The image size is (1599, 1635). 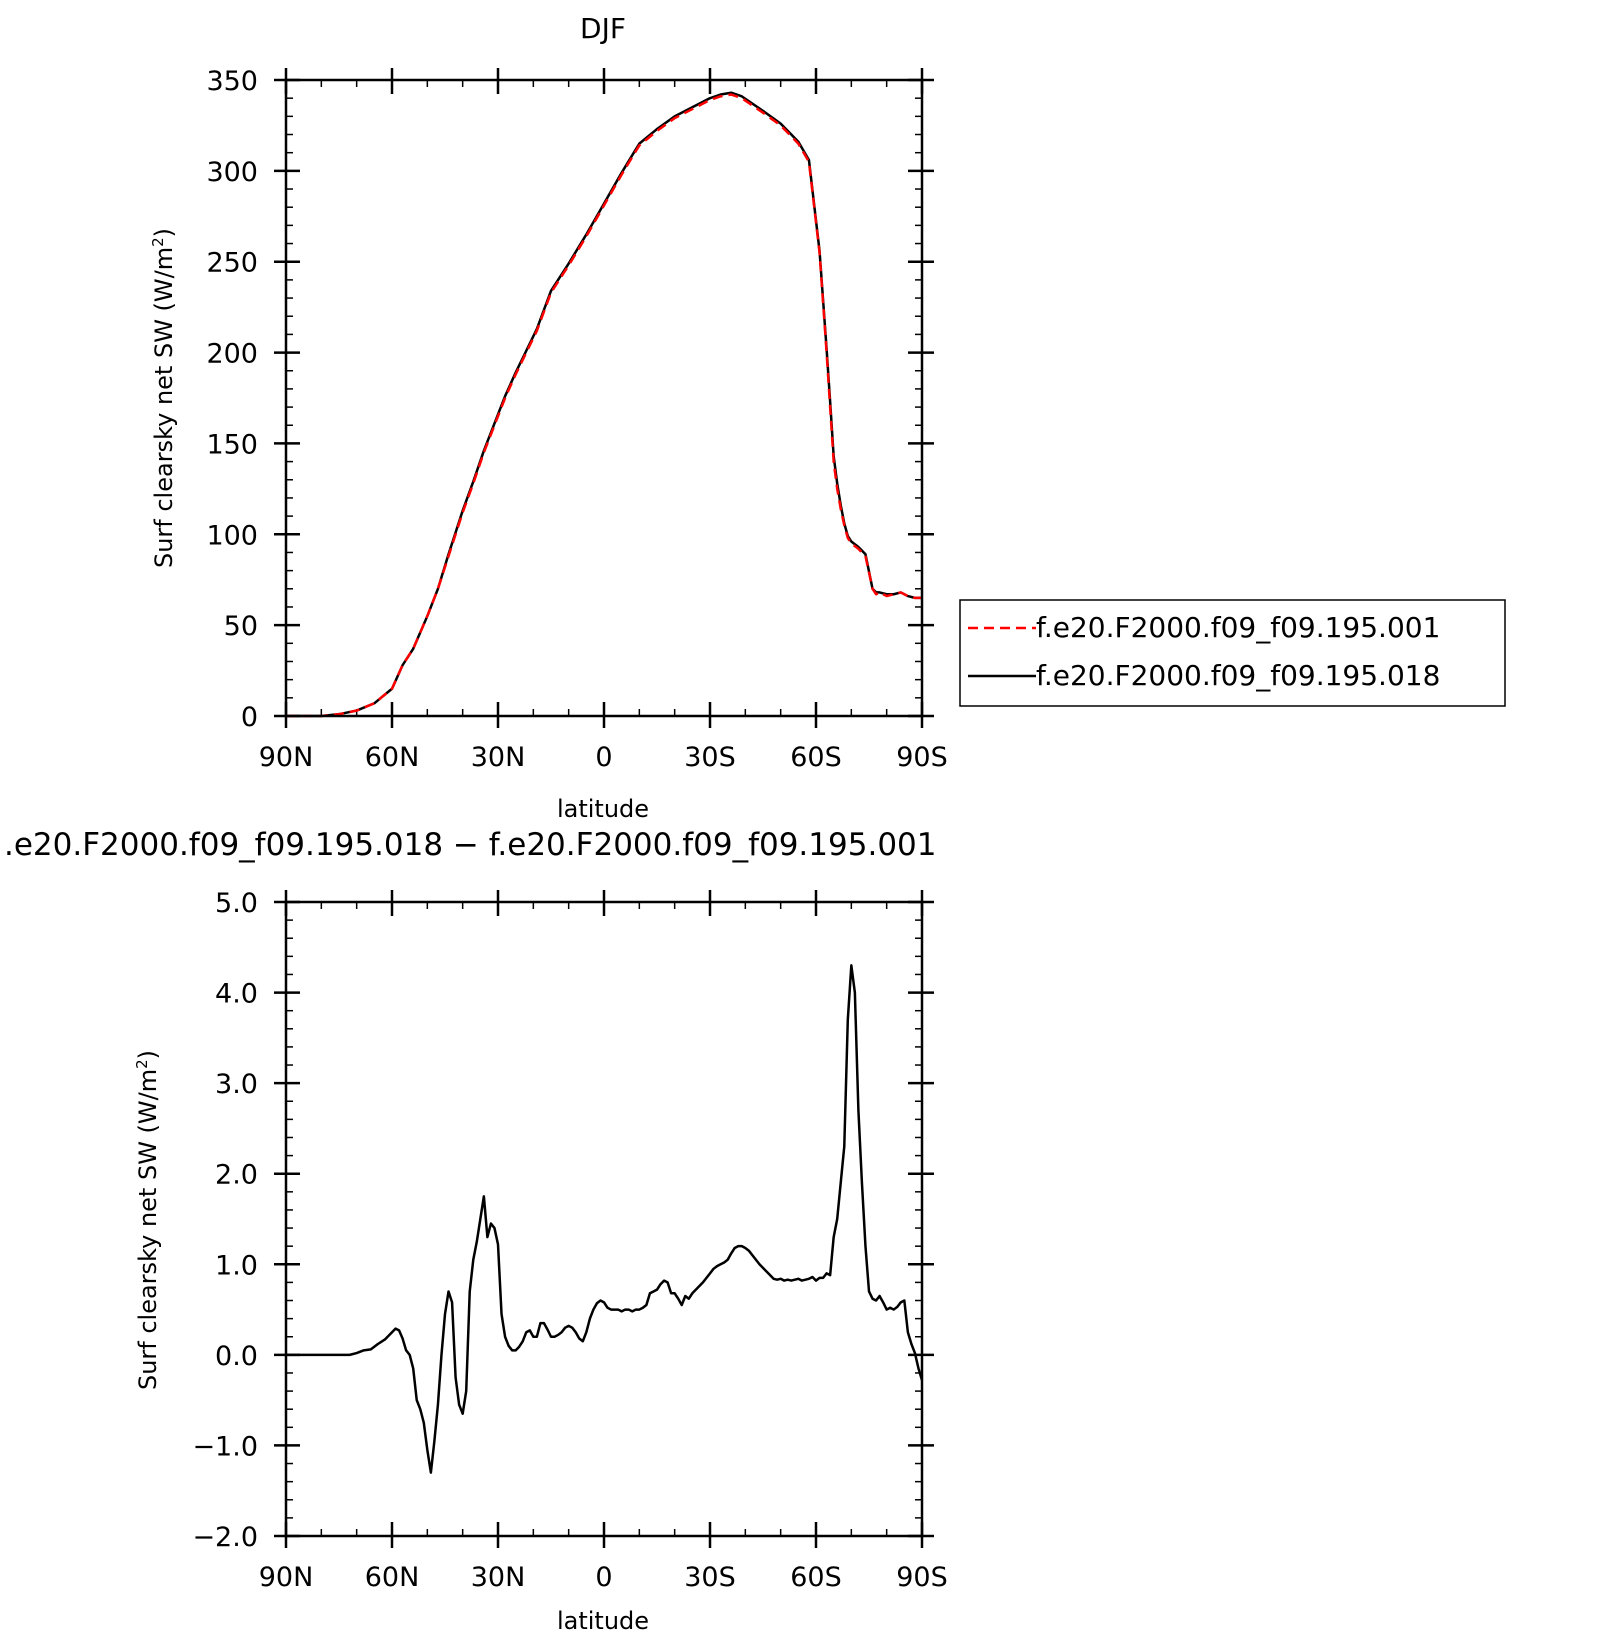 I want to click on bottom-y-tick-label: 5.0, so click(x=236, y=903).